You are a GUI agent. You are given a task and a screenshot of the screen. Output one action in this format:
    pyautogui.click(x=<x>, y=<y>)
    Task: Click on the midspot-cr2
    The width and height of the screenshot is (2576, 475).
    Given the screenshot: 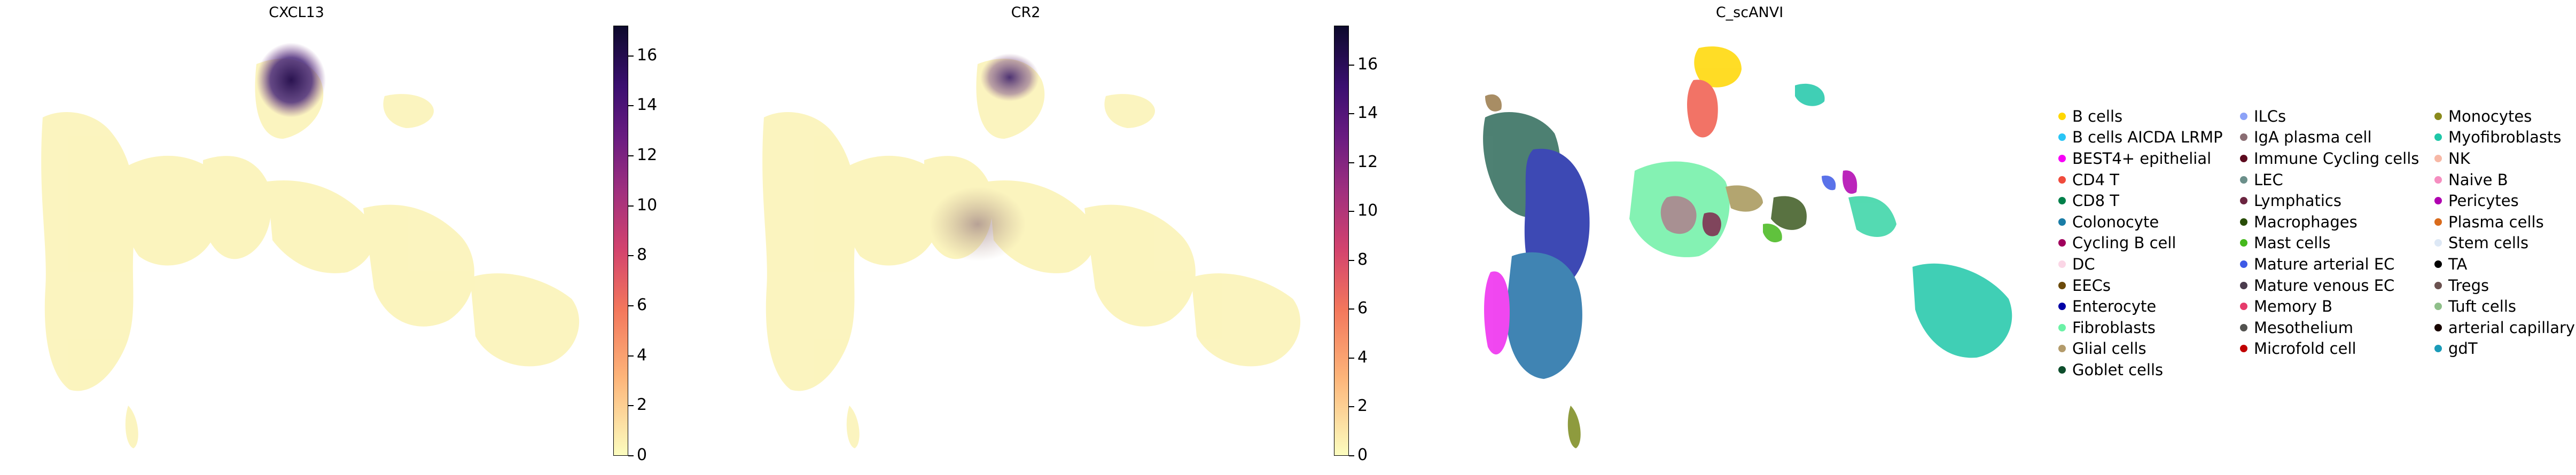 What is the action you would take?
    pyautogui.click(x=978, y=224)
    